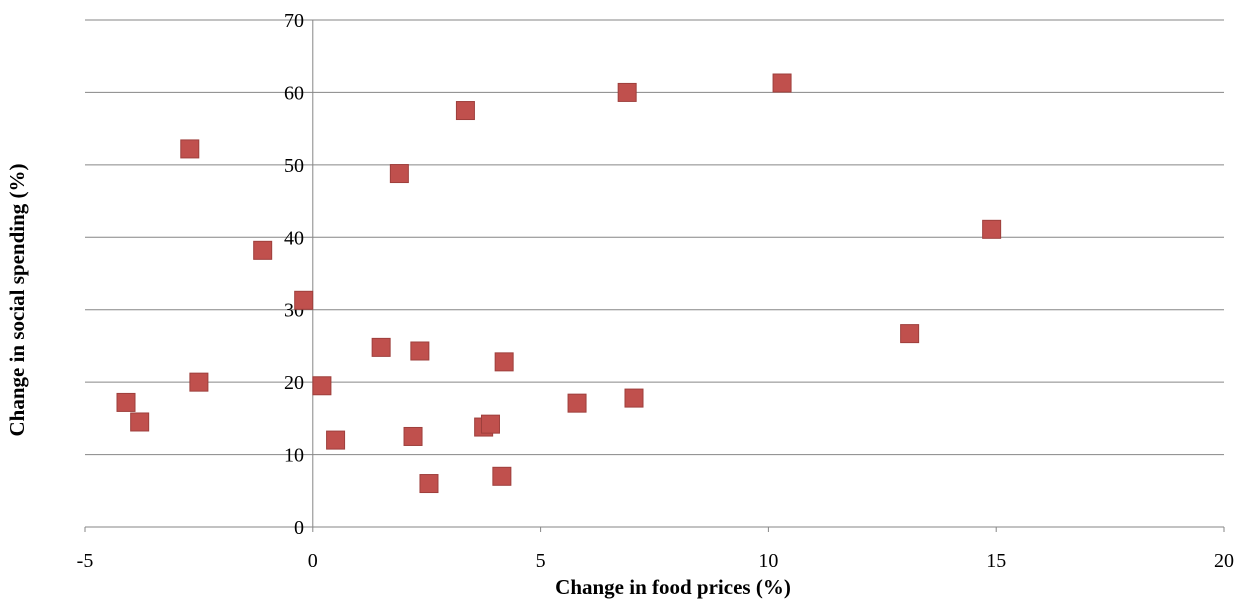  I want to click on x-tick-label: 15, so click(996, 561).